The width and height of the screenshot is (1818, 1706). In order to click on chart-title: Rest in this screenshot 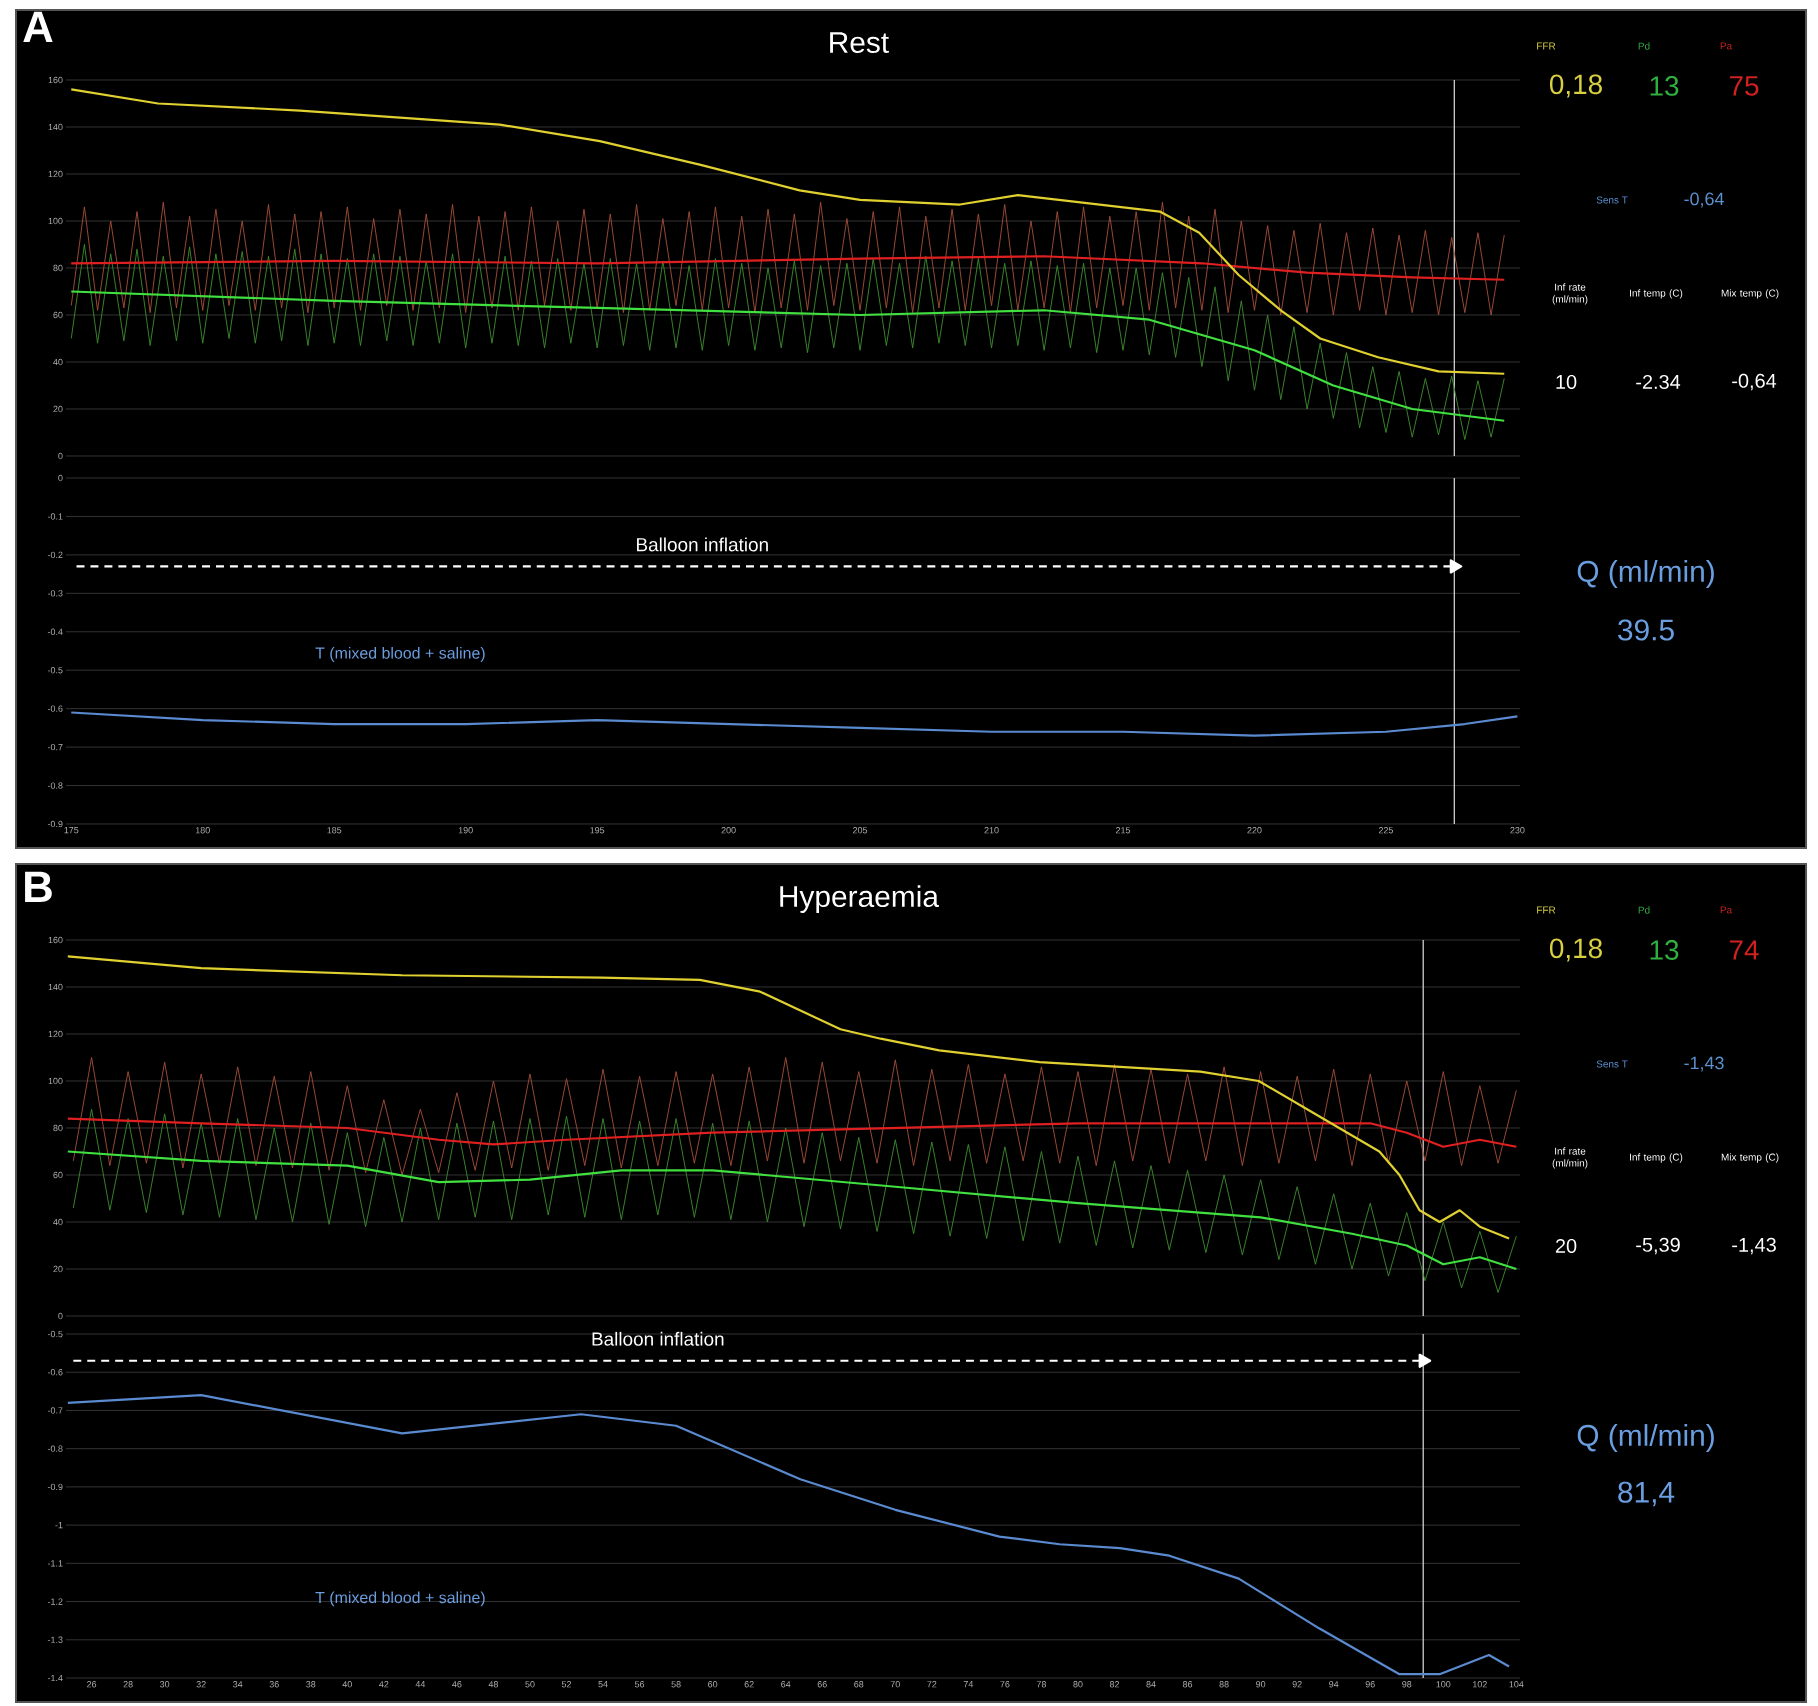, I will do `click(859, 43)`.